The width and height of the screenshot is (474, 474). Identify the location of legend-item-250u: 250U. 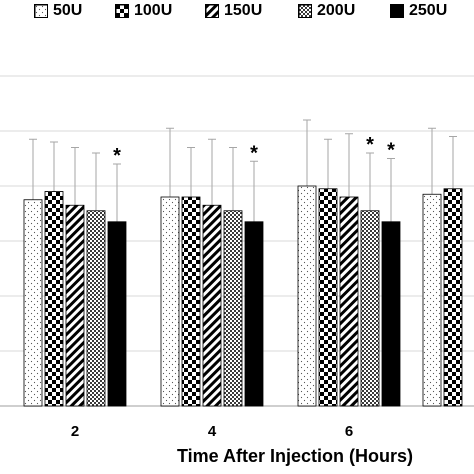
(418, 11).